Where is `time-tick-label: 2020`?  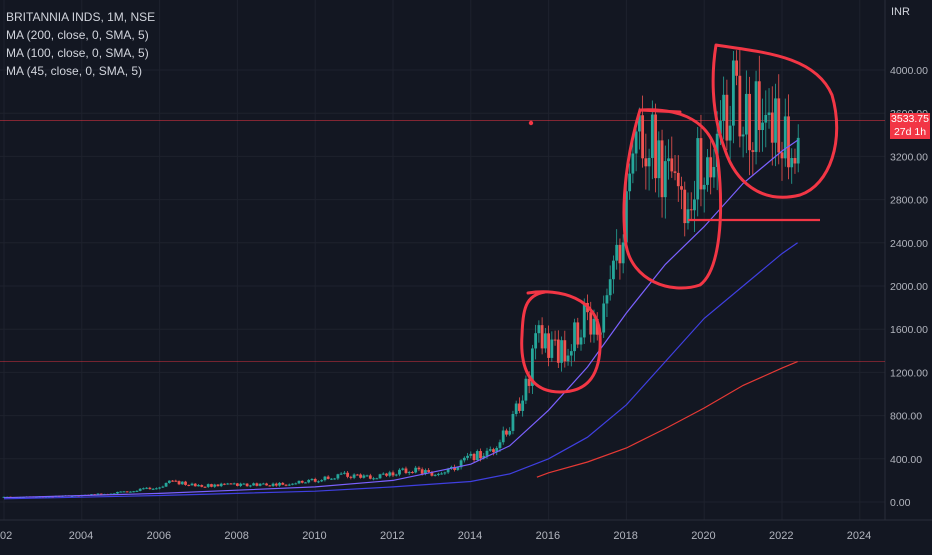 time-tick-label: 2020 is located at coordinates (703, 536).